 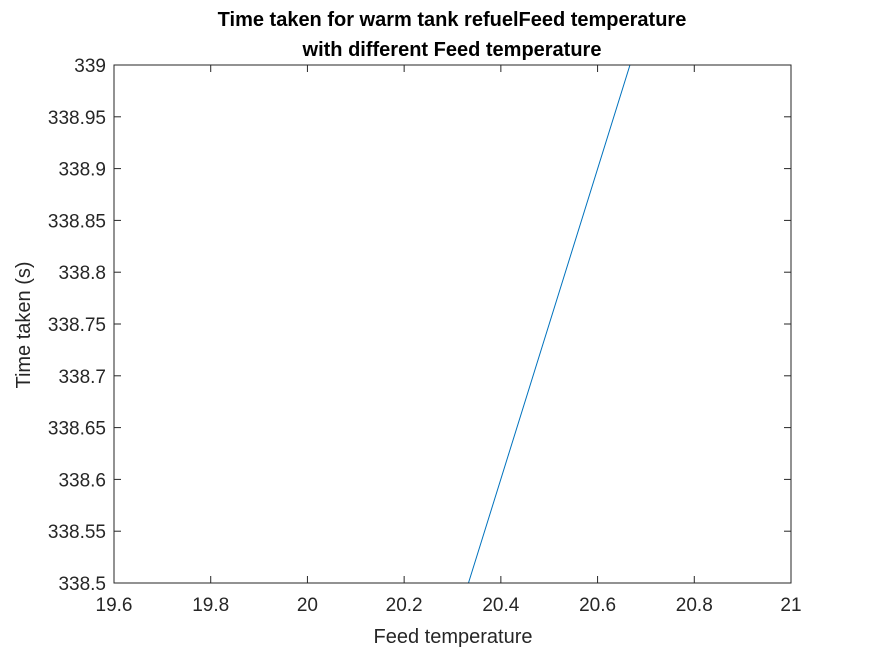 What do you see at coordinates (82, 273) in the screenshot?
I see `y-tick-label: 338.8` at bounding box center [82, 273].